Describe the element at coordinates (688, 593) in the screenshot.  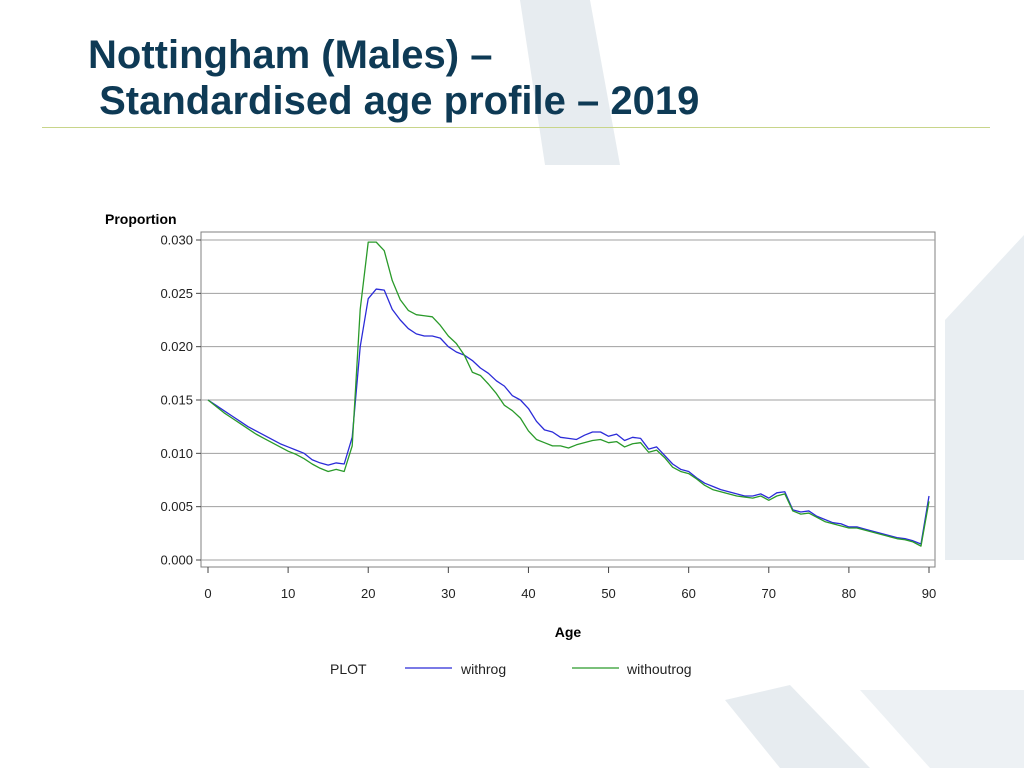
I see `x-tick-label: 60` at that location.